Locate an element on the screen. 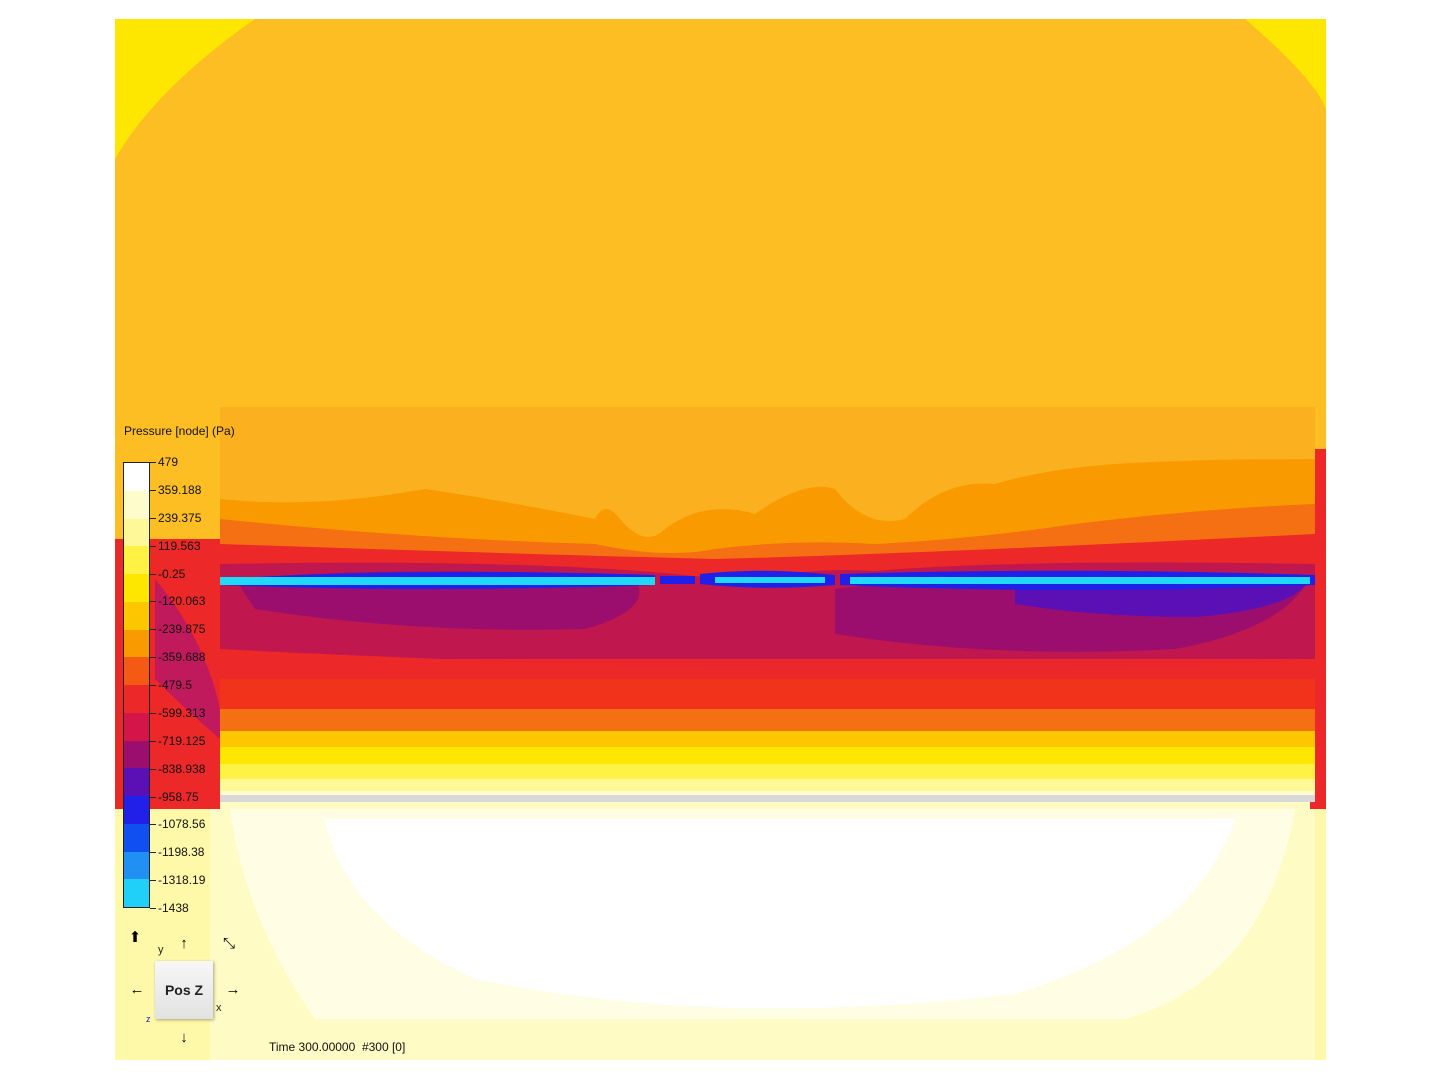 This screenshot has height=1080, width=1440. legend-tick-label: -1198.38 is located at coordinates (181, 852).